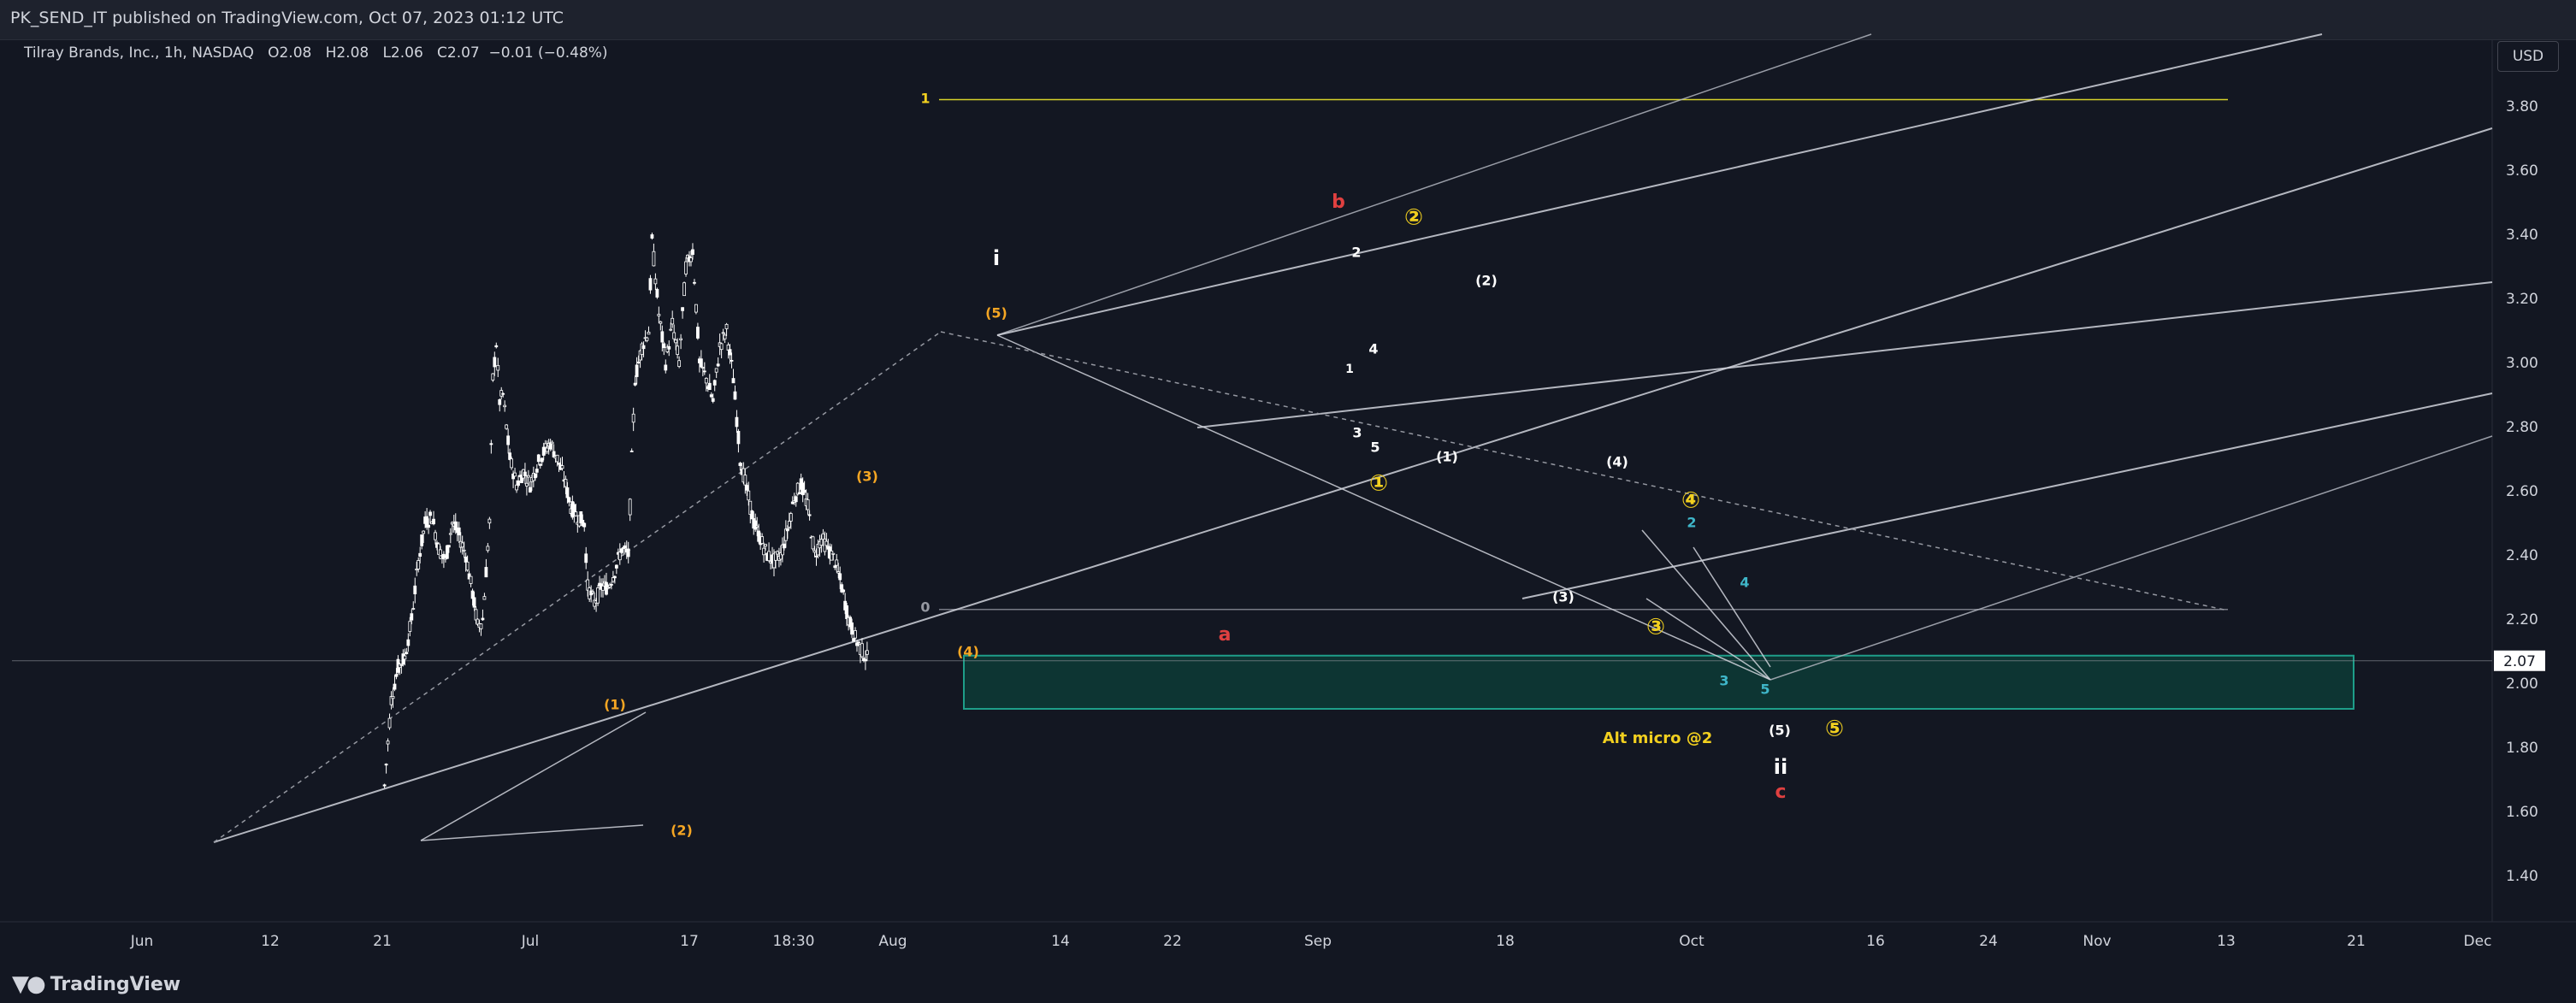 This screenshot has height=1003, width=2576. Describe the element at coordinates (1486, 281) in the screenshot. I see `wave-label: (2)` at that location.